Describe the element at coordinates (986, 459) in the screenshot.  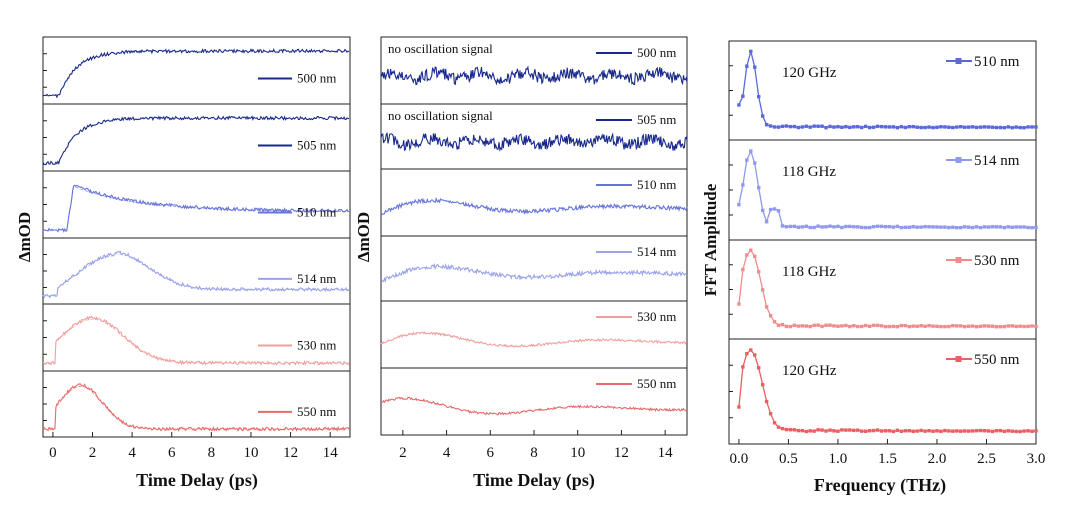
I see `right-x-tick-label: 2.5` at that location.